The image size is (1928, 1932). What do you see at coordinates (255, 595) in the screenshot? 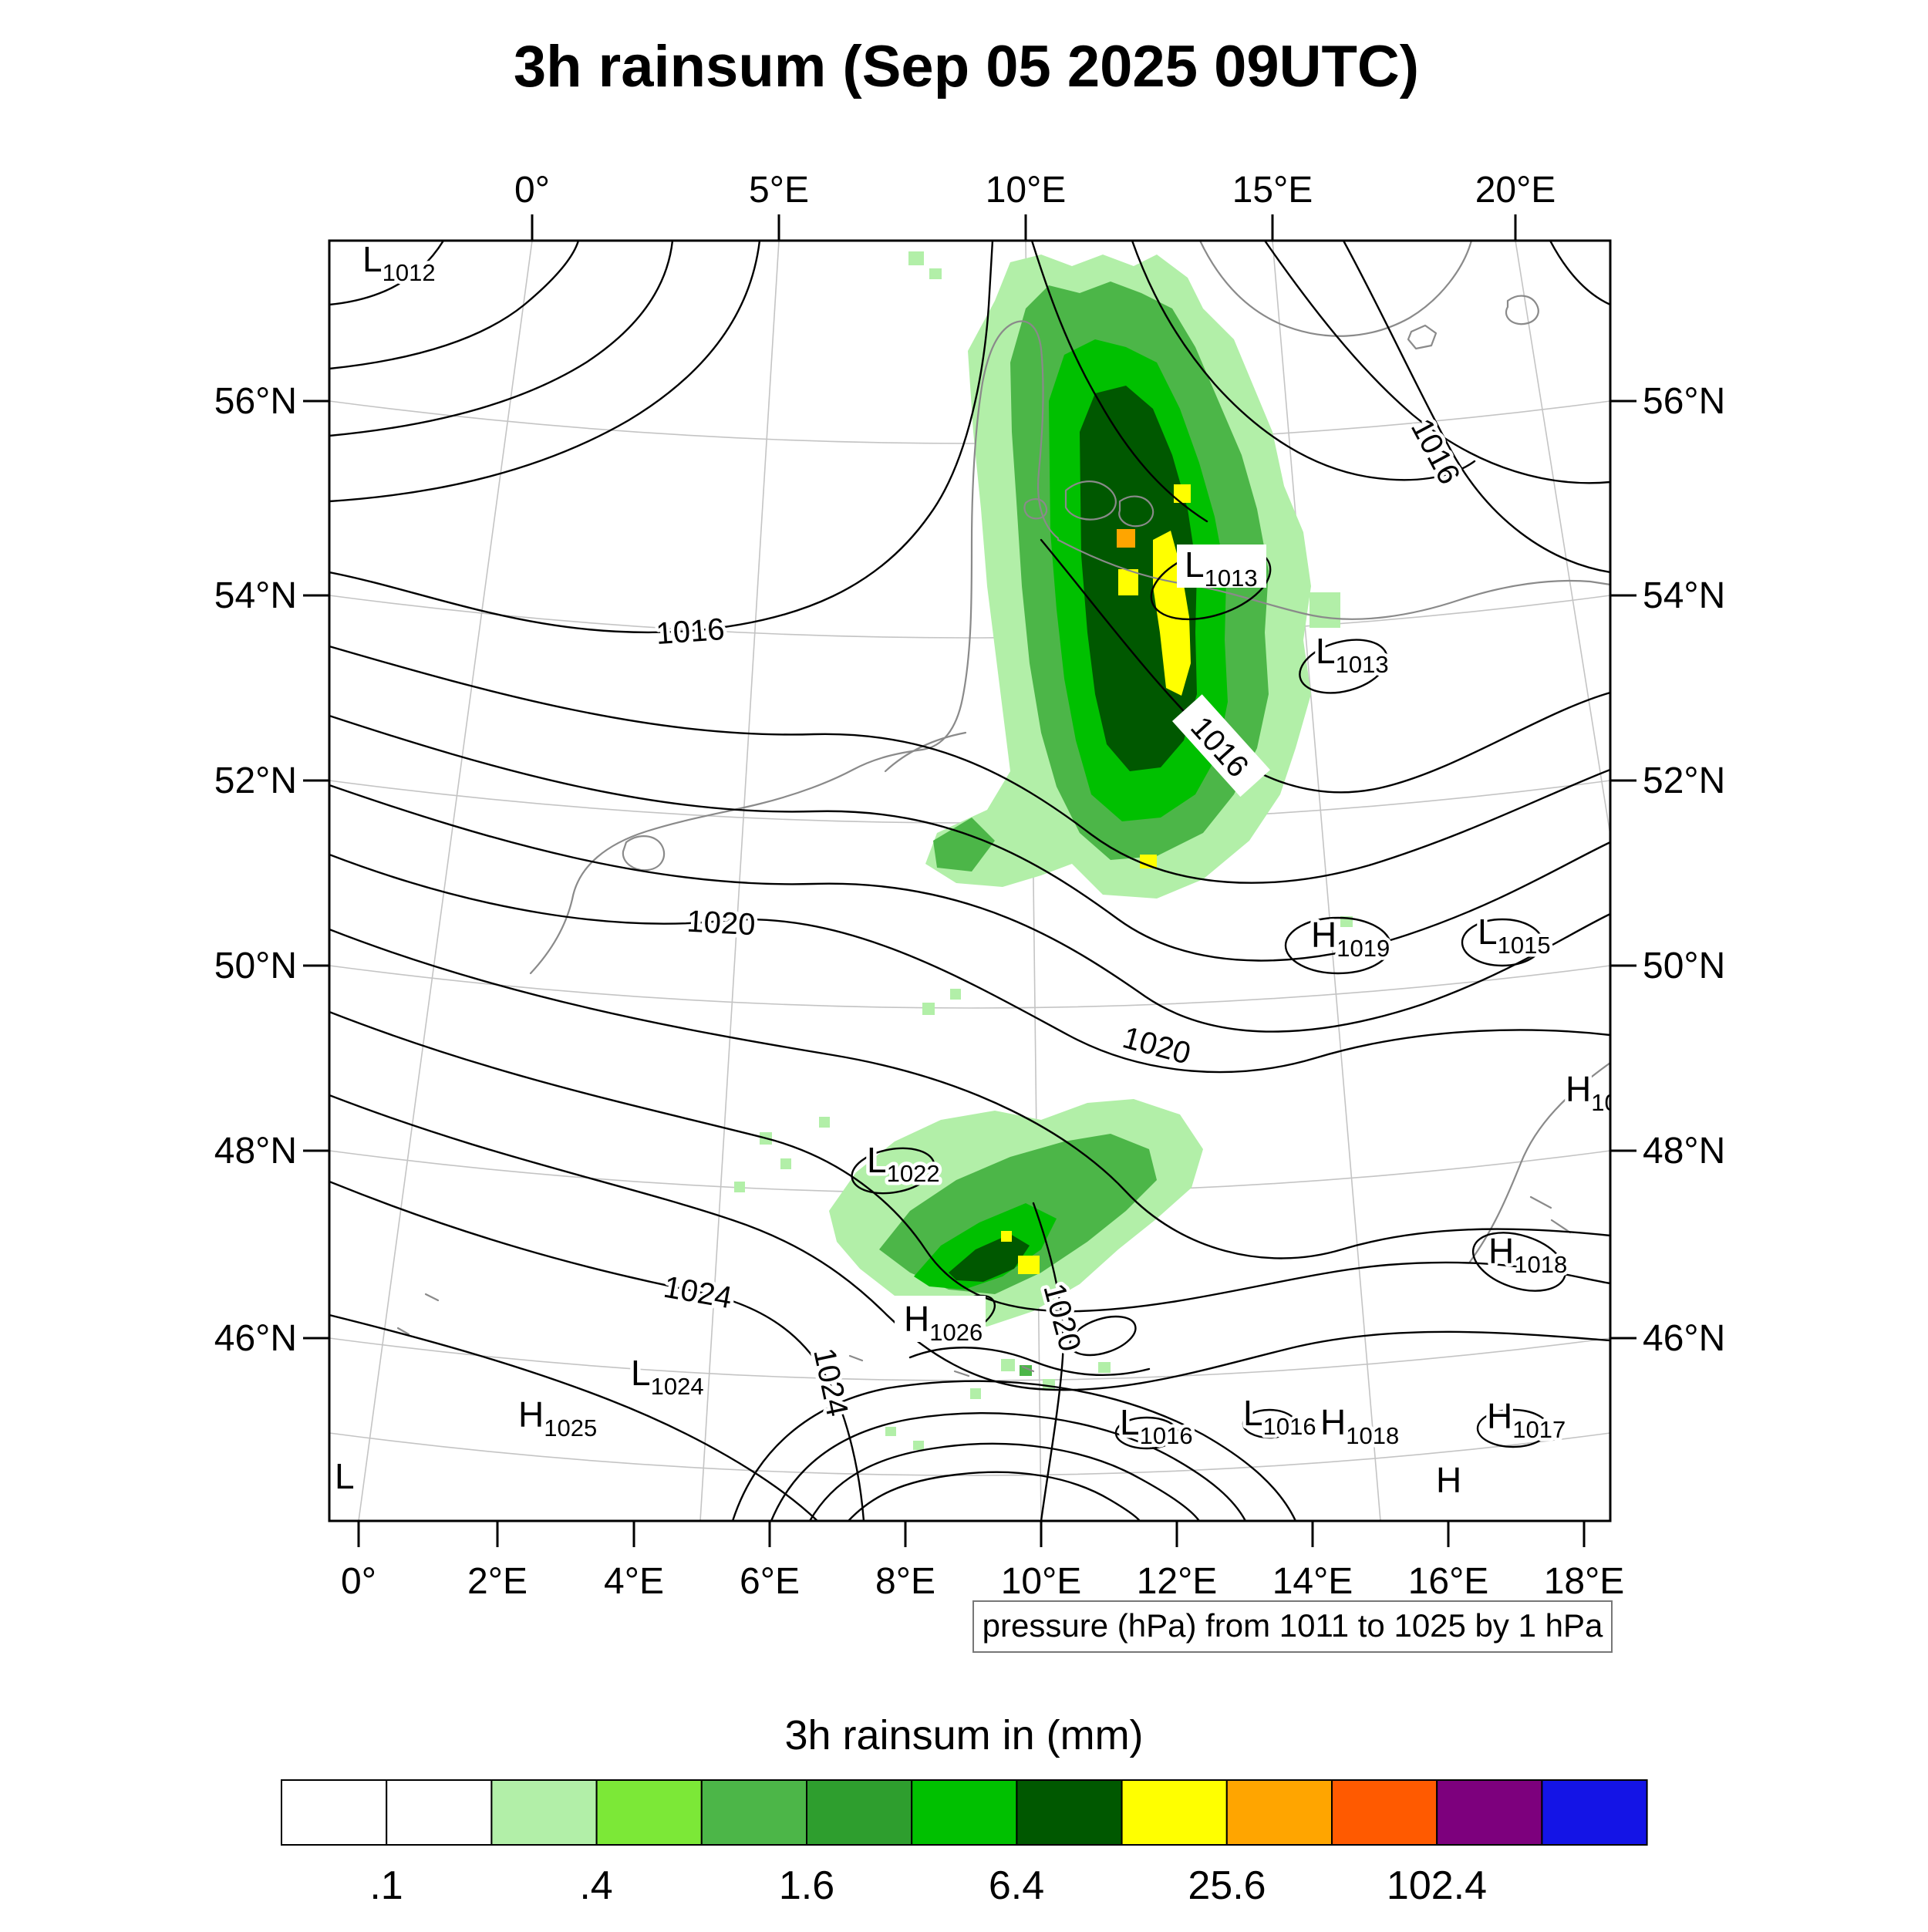
I see `axis-label-left: 54°N` at bounding box center [255, 595].